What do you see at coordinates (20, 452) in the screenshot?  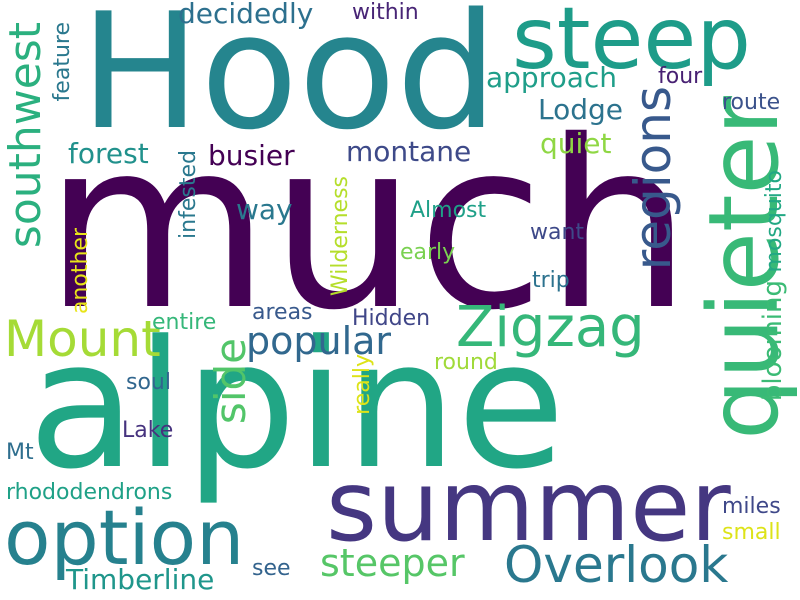 I see `word-mt: Mt` at bounding box center [20, 452].